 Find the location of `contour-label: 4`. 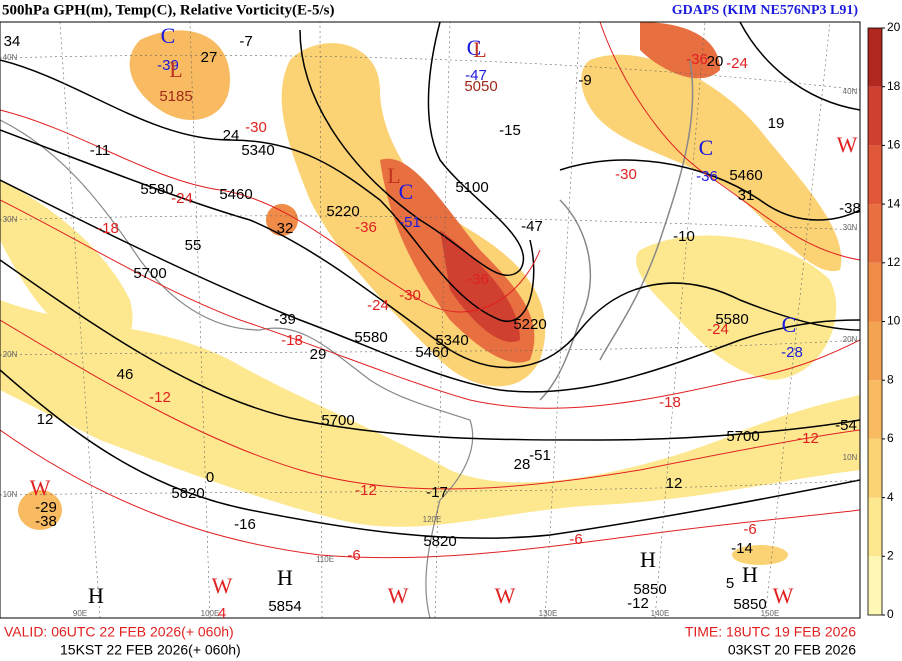

contour-label: 4 is located at coordinates (222, 613).